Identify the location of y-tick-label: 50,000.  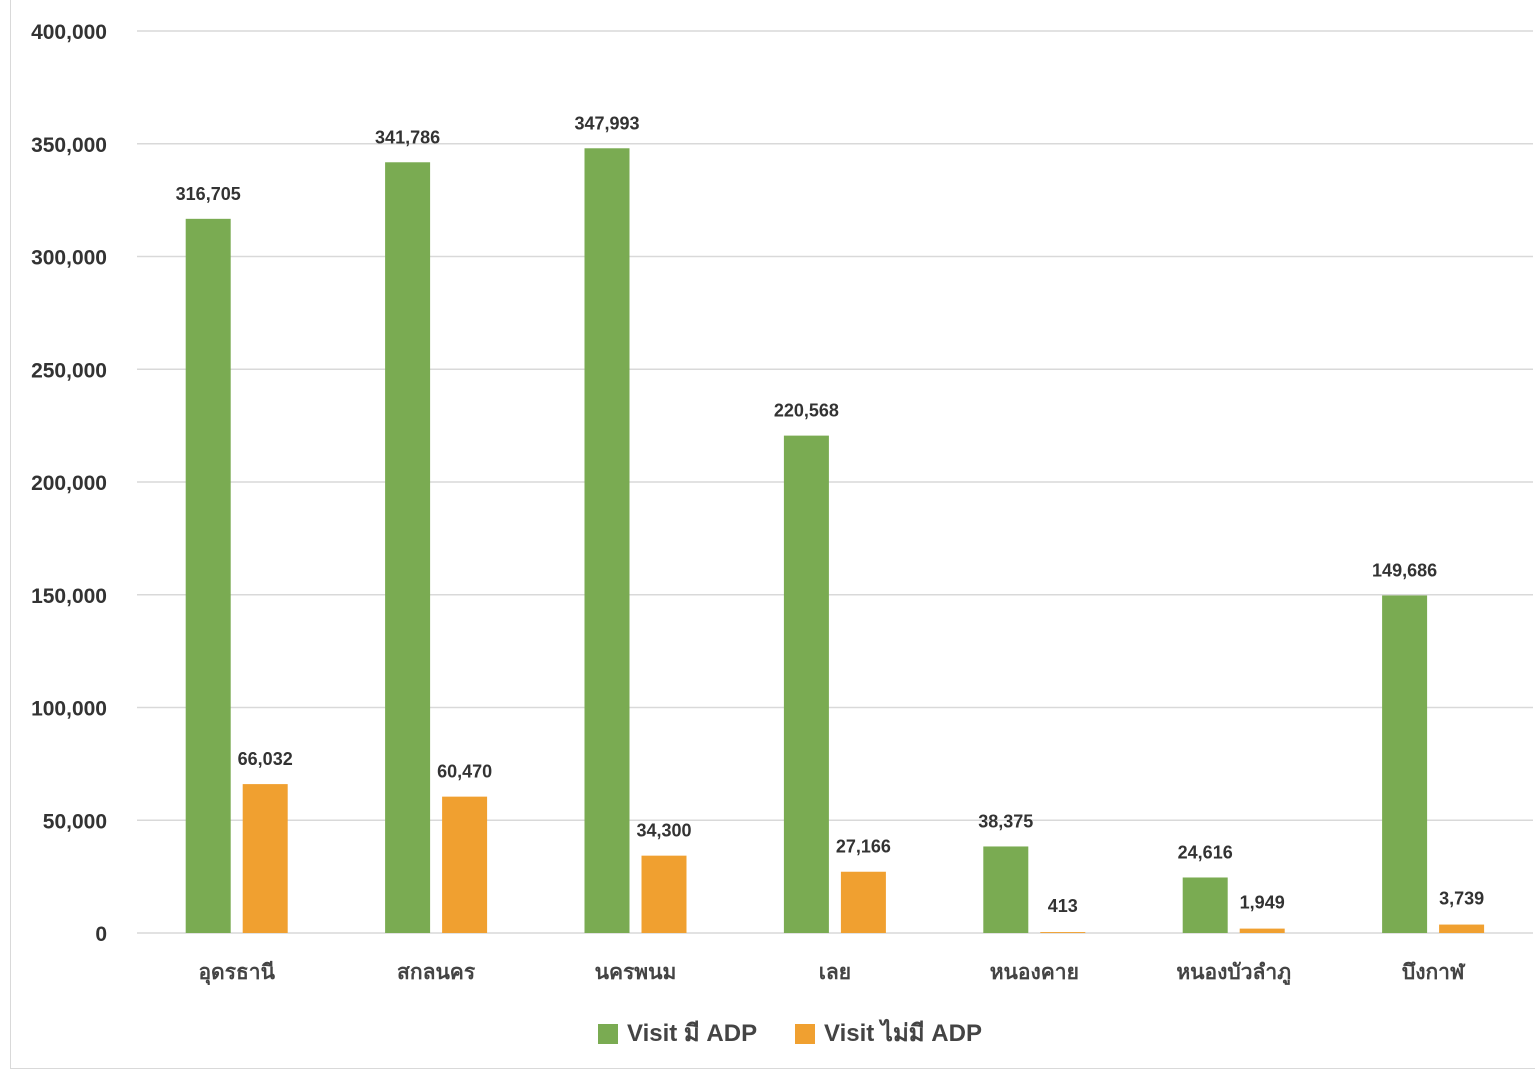
(75, 821).